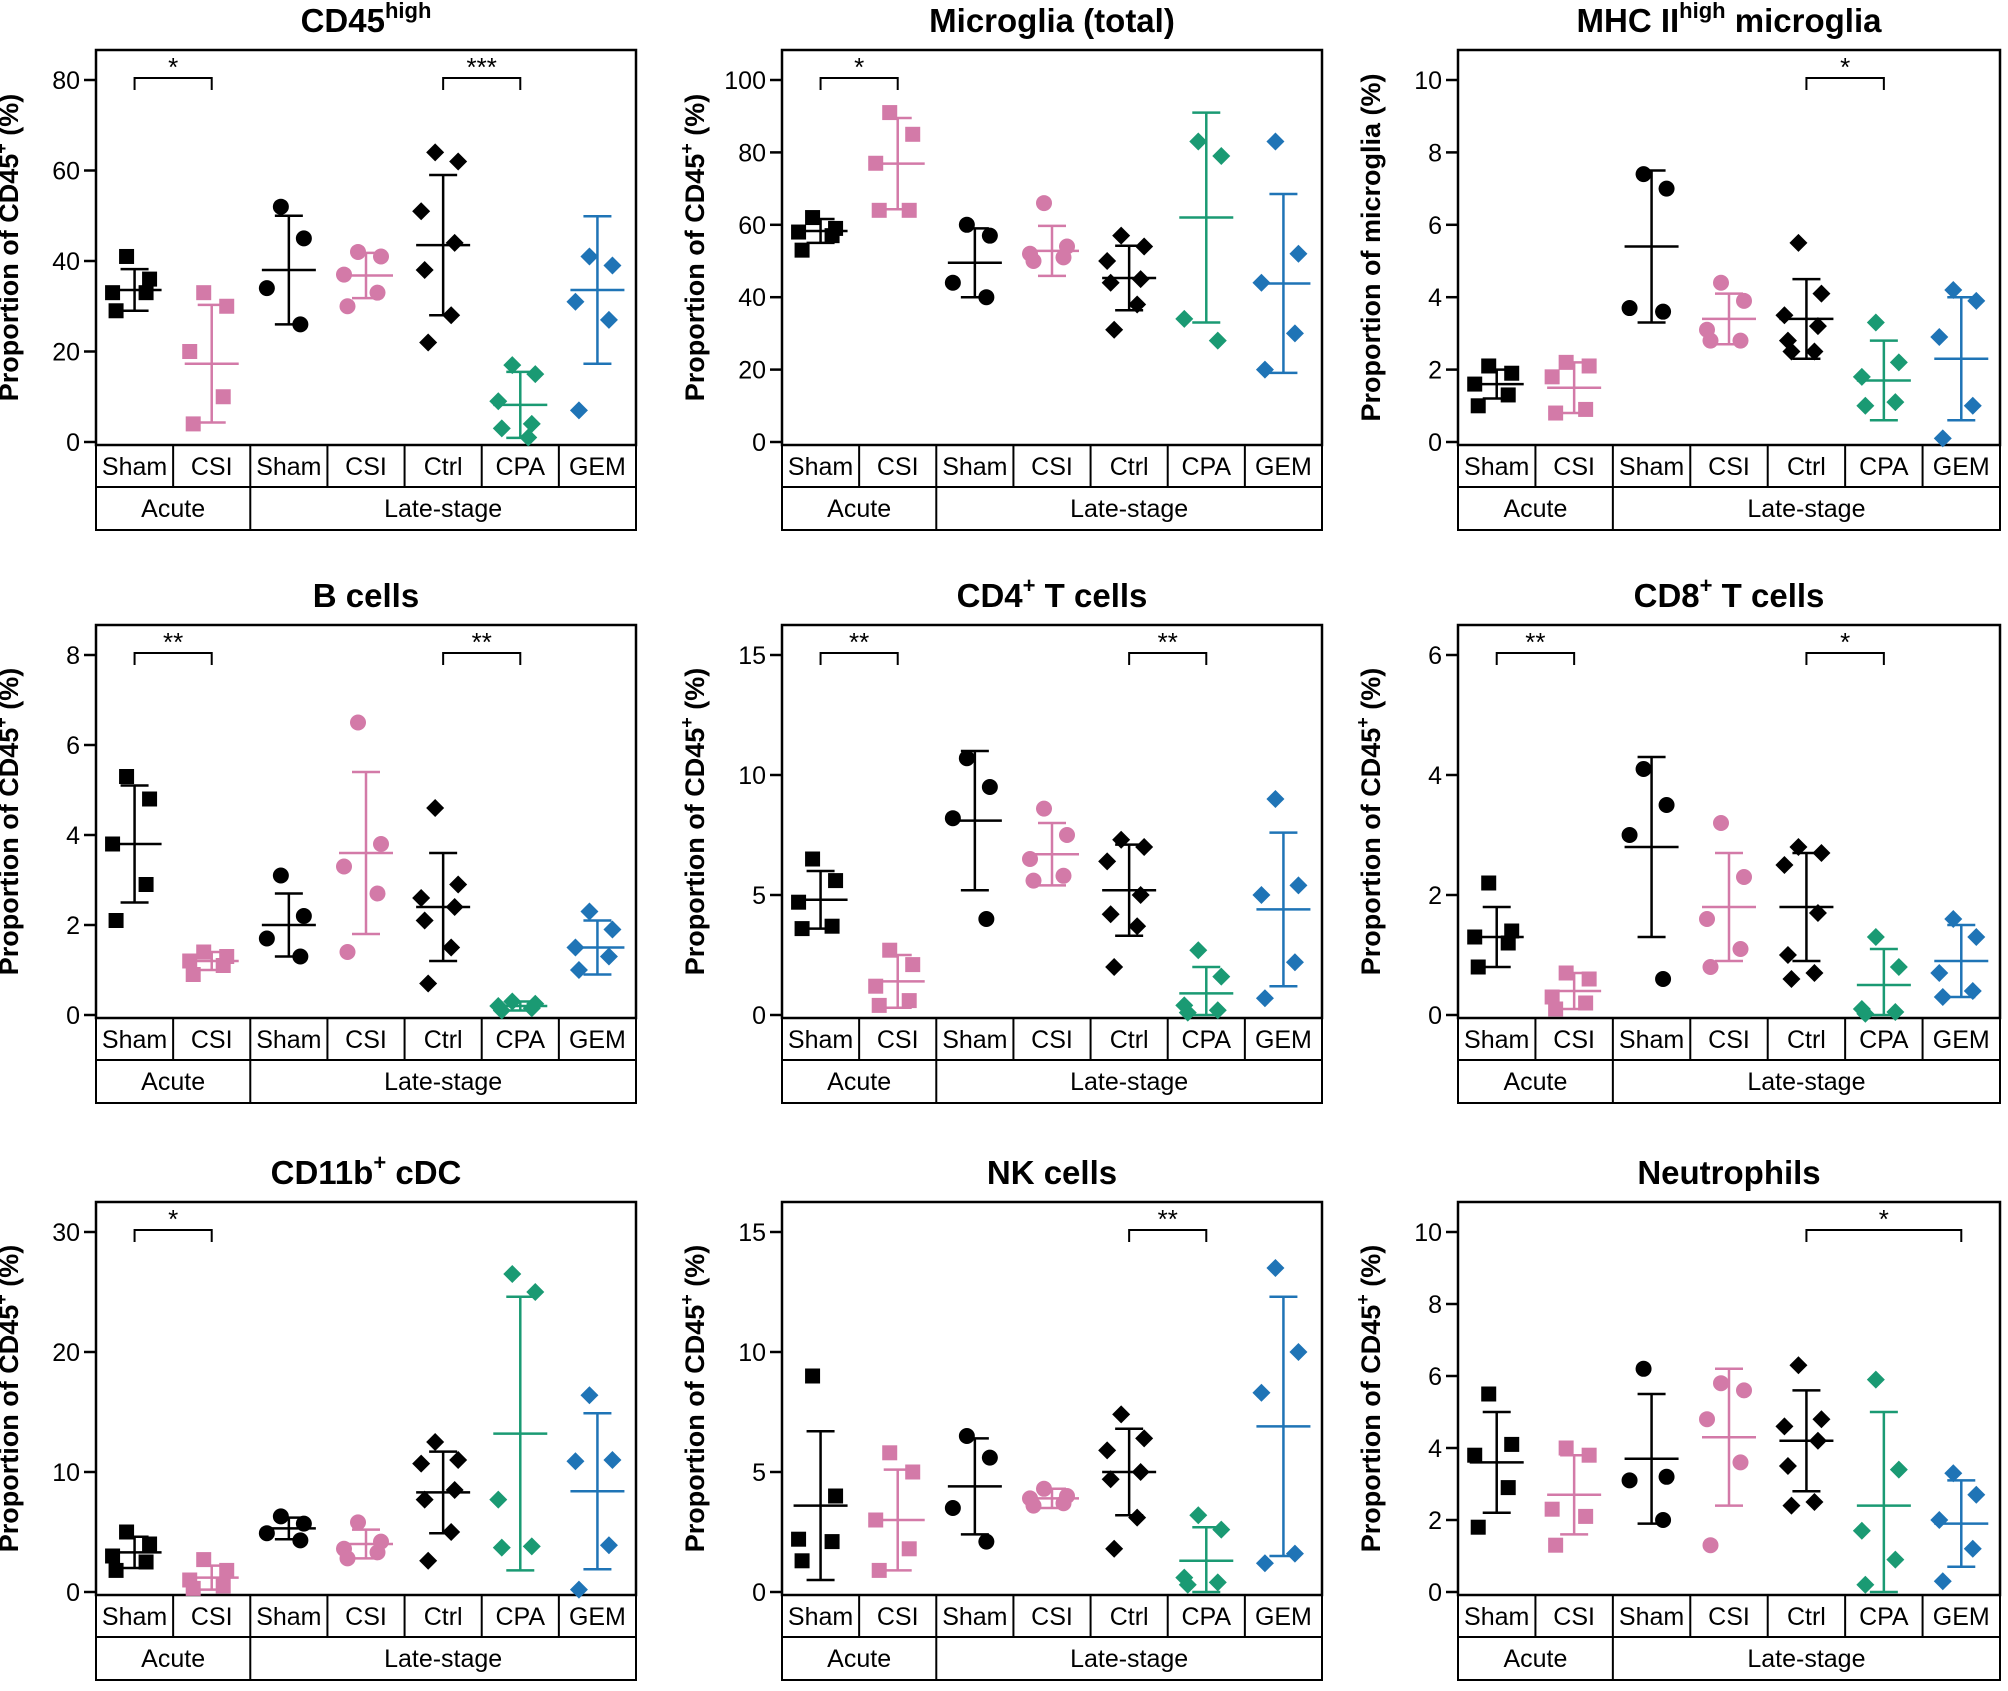 The image size is (2008, 1691). What do you see at coordinates (66, 81) in the screenshot?
I see `y-tick-label: 80` at bounding box center [66, 81].